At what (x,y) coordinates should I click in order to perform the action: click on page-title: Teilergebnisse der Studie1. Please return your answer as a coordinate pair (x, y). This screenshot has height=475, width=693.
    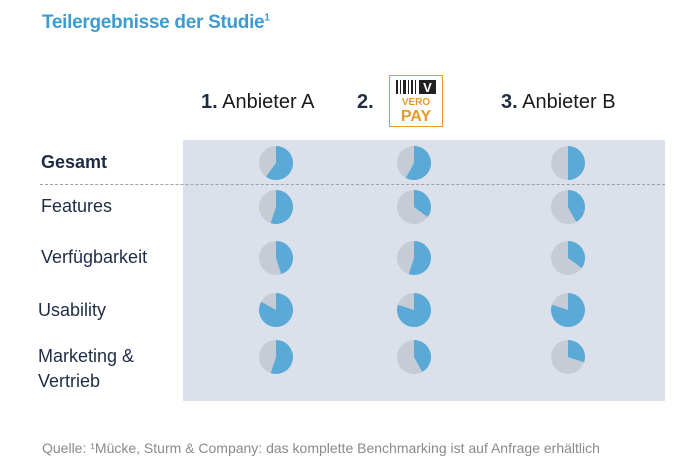
    Looking at the image, I should click on (156, 23).